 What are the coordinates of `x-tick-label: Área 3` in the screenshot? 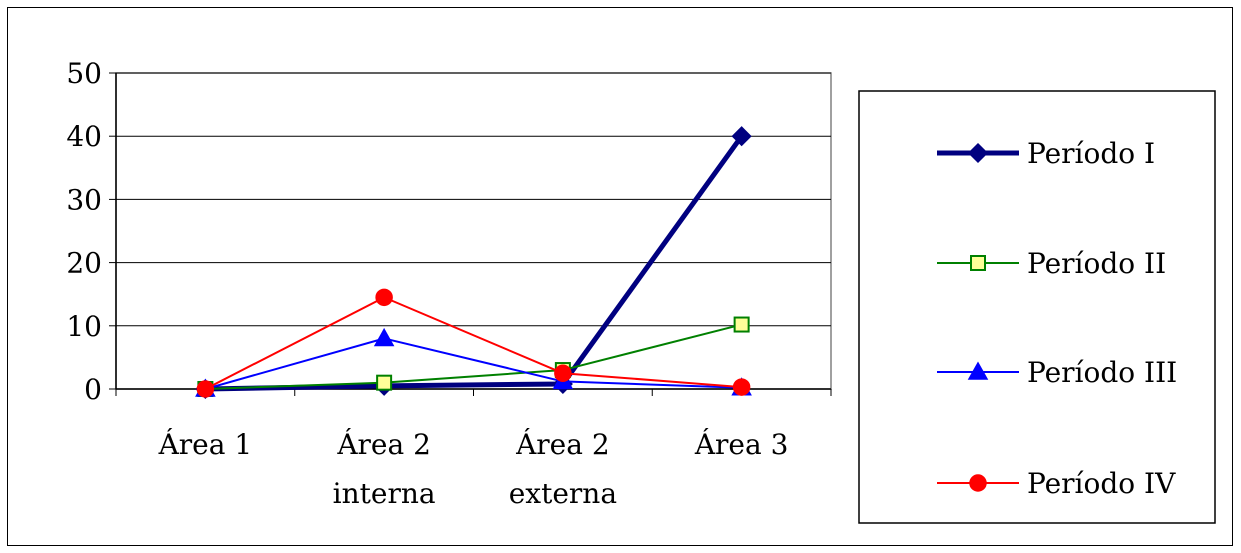 It's located at (741, 444).